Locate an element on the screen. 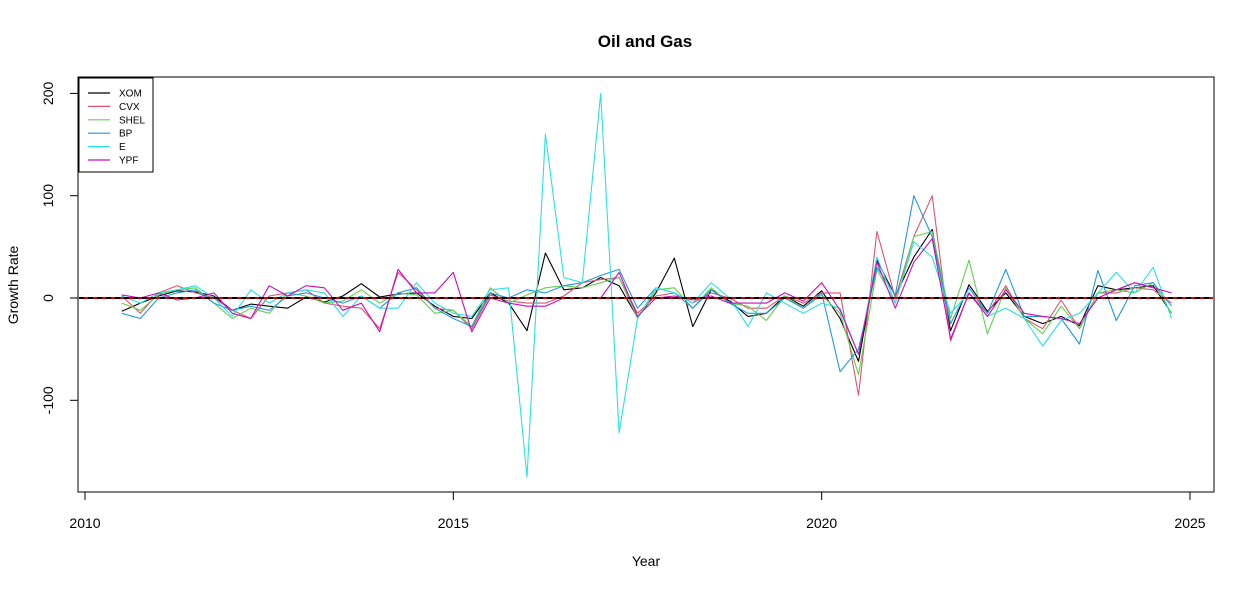 The width and height of the screenshot is (1254, 591). y-axis: -100 0 100 200 is located at coordinates (59, 248).